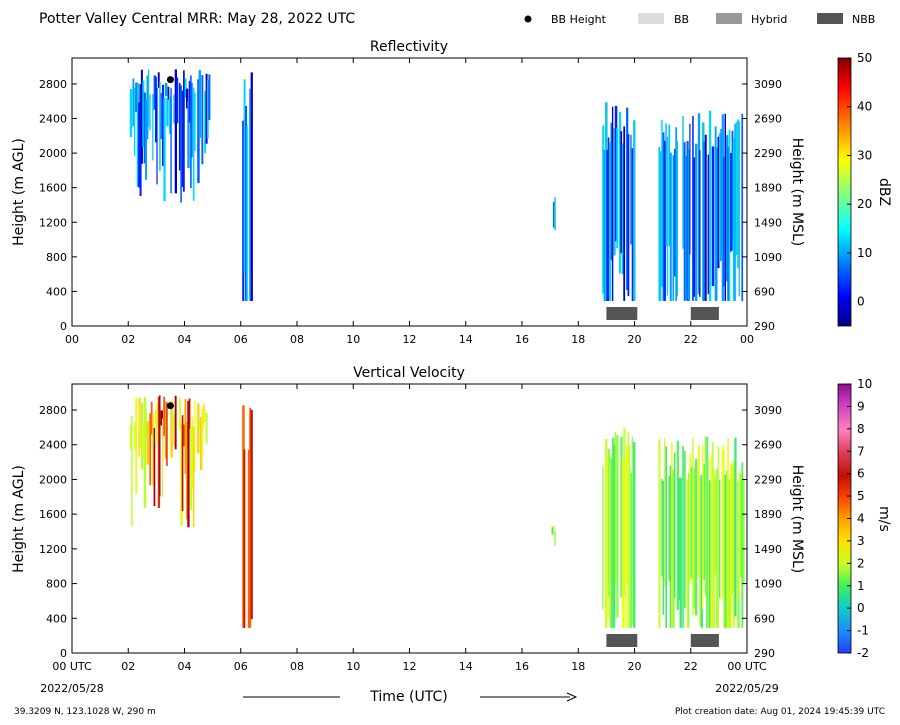  What do you see at coordinates (768, 479) in the screenshot?
I see `velocity-y2-tick-label: 2290` at bounding box center [768, 479].